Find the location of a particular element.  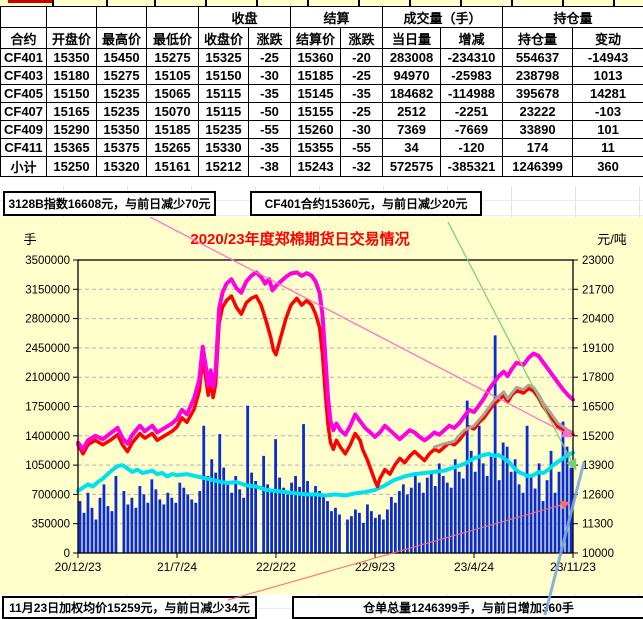

column-header-11: 变动 is located at coordinates (608, 38).